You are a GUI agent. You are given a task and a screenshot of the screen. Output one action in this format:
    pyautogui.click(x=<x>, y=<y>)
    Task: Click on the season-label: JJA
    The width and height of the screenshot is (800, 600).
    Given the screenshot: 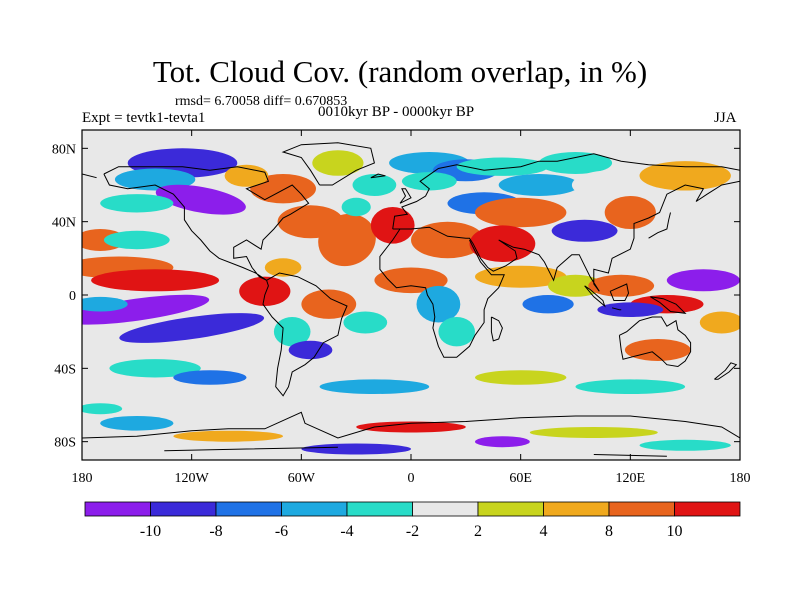 What is the action you would take?
    pyautogui.click(x=725, y=118)
    